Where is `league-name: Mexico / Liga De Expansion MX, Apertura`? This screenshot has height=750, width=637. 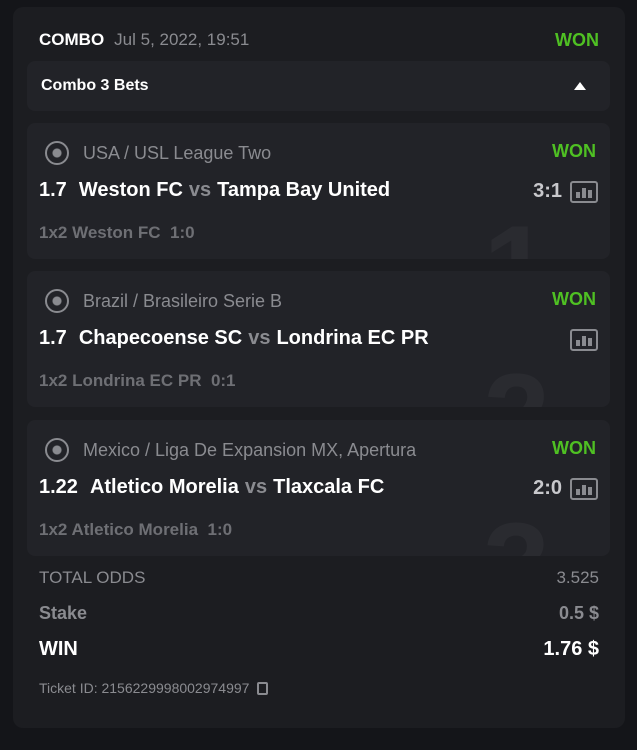 league-name: Mexico / Liga De Expansion MX, Apertura is located at coordinates (250, 449).